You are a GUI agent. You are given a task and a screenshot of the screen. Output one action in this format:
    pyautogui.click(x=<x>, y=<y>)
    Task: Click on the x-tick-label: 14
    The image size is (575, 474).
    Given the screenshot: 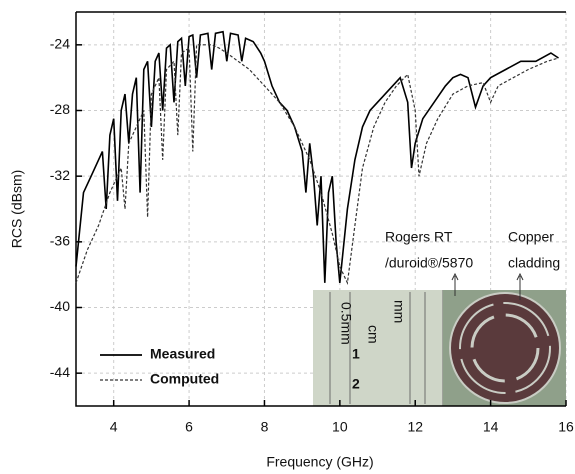 What is the action you would take?
    pyautogui.click(x=491, y=427)
    